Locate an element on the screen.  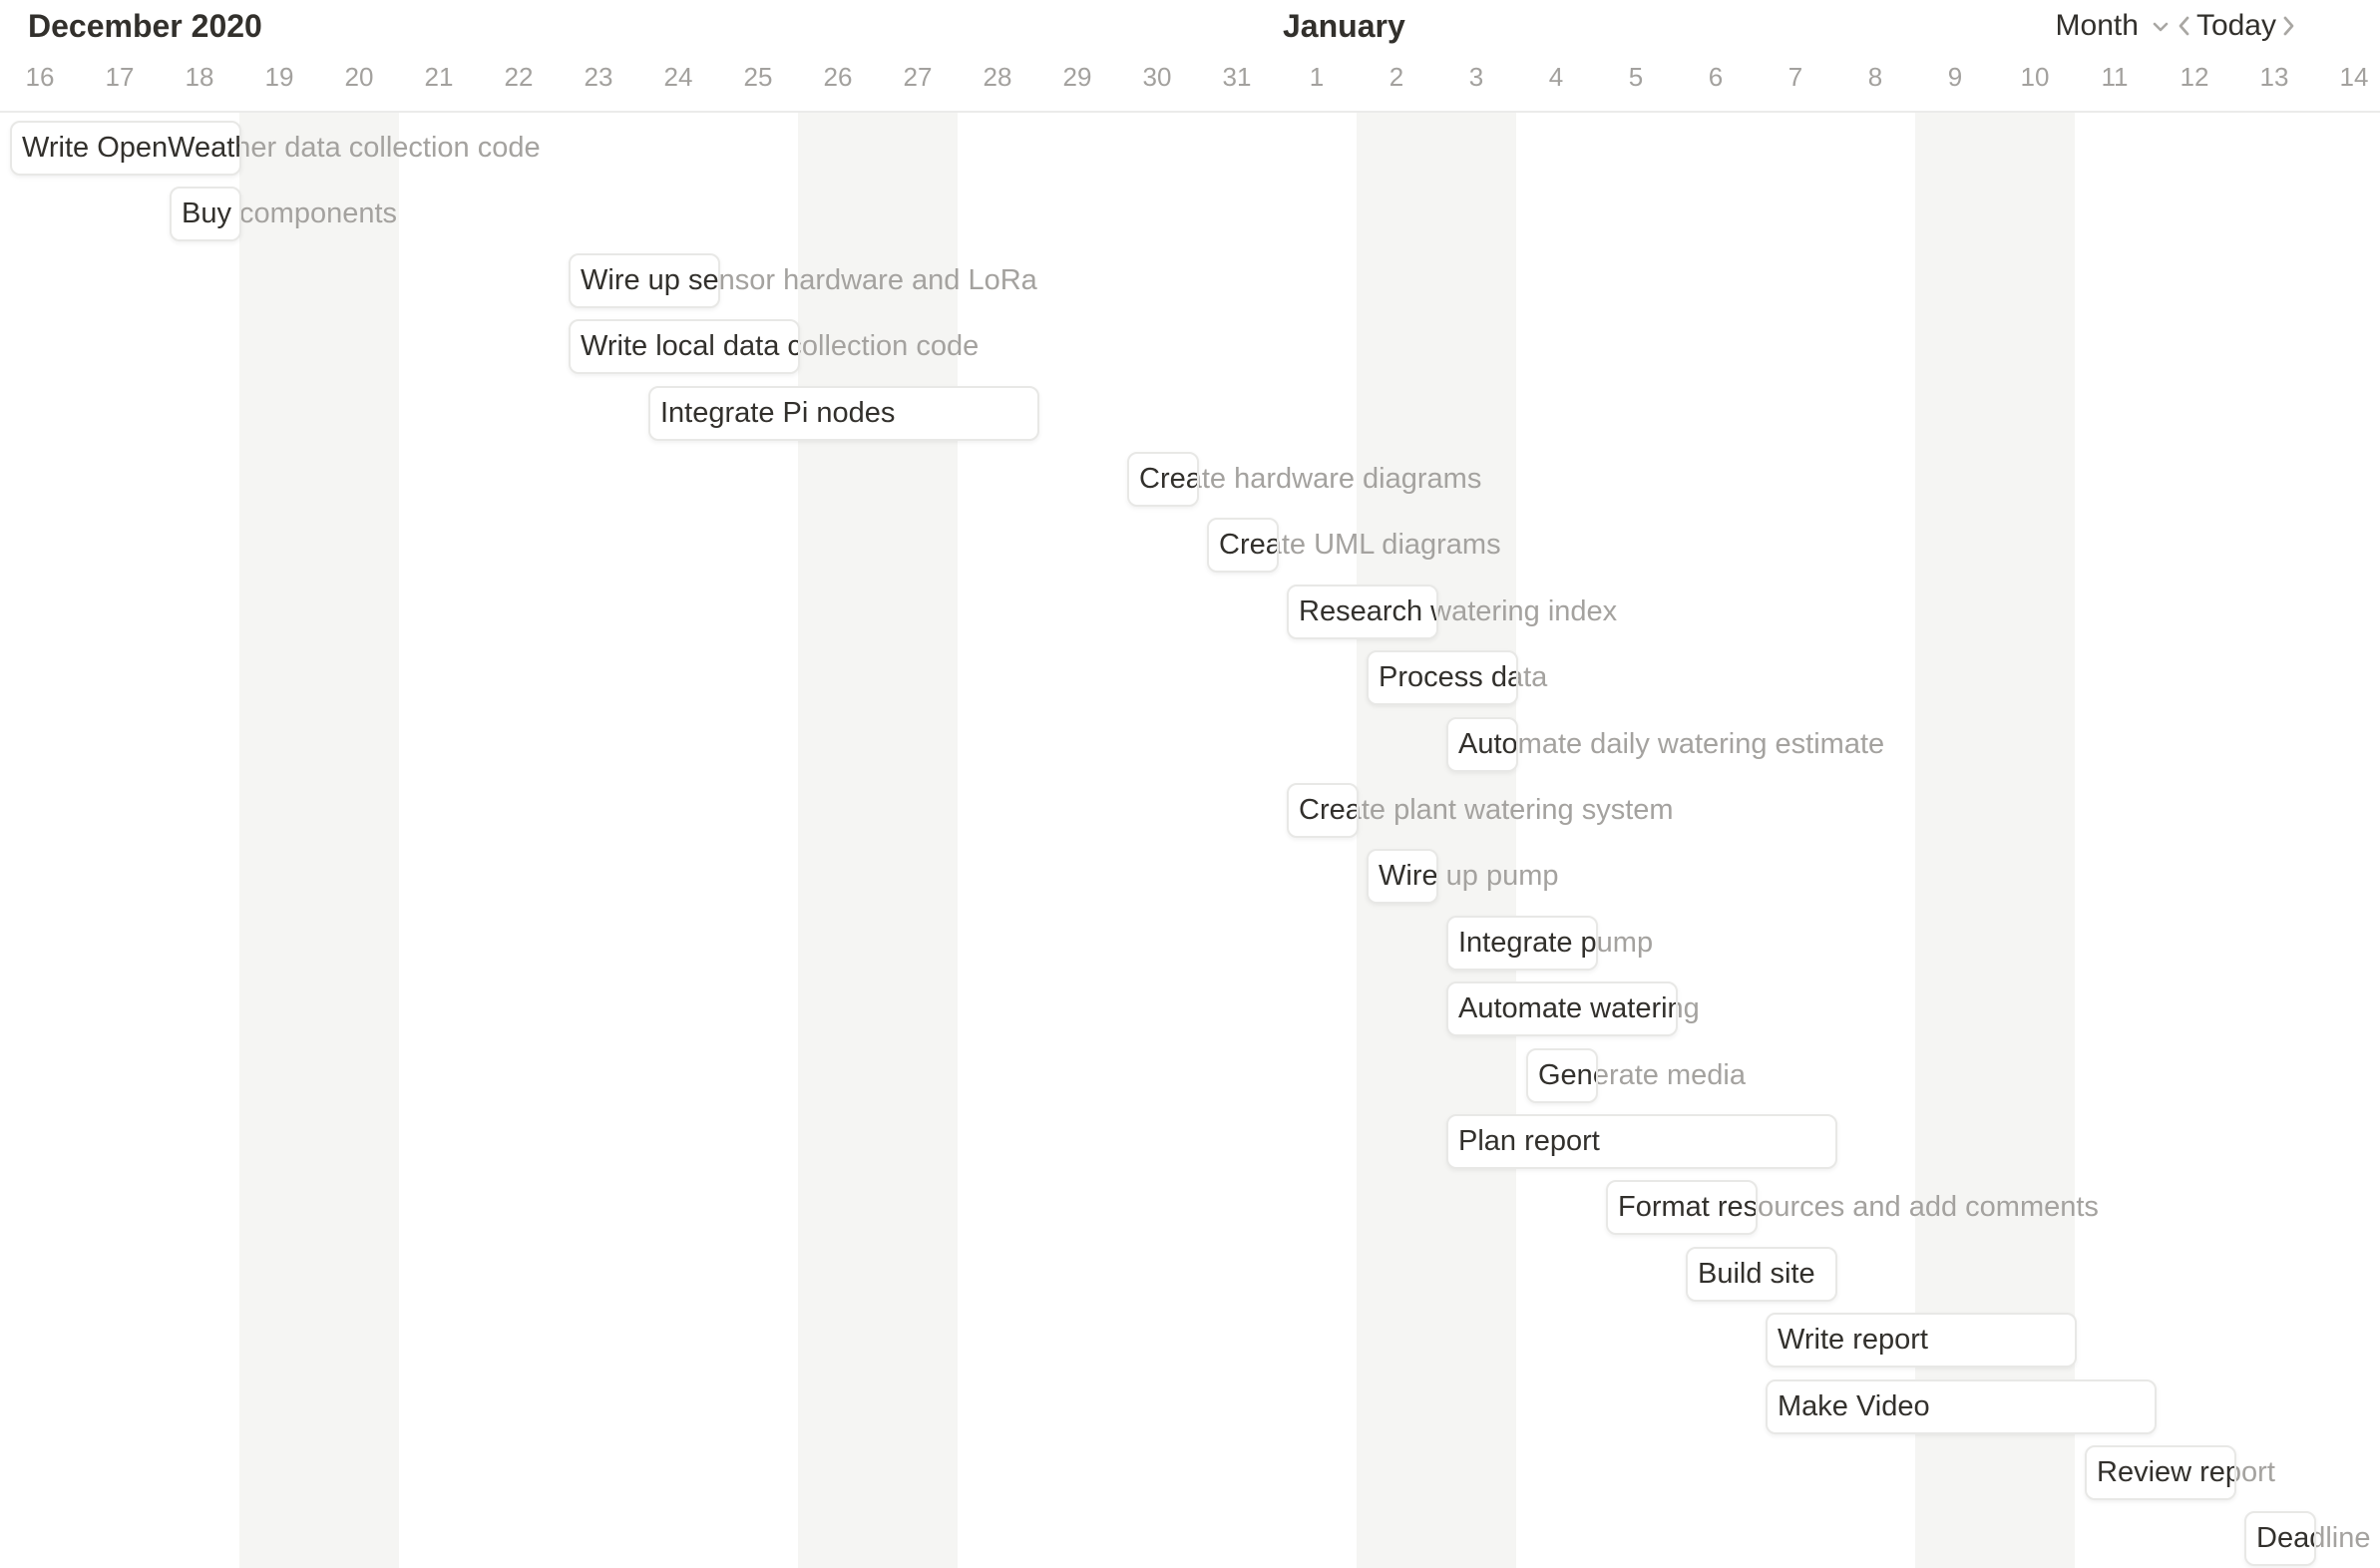
task-bar: Automate watering is located at coordinates (1562, 1009).